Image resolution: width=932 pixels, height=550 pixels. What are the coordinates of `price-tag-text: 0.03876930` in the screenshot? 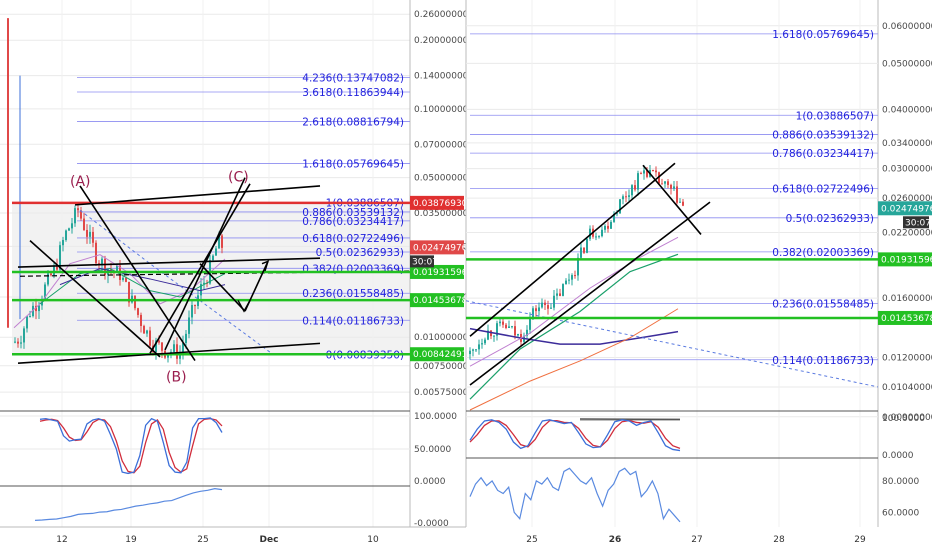 It's located at (440, 204).